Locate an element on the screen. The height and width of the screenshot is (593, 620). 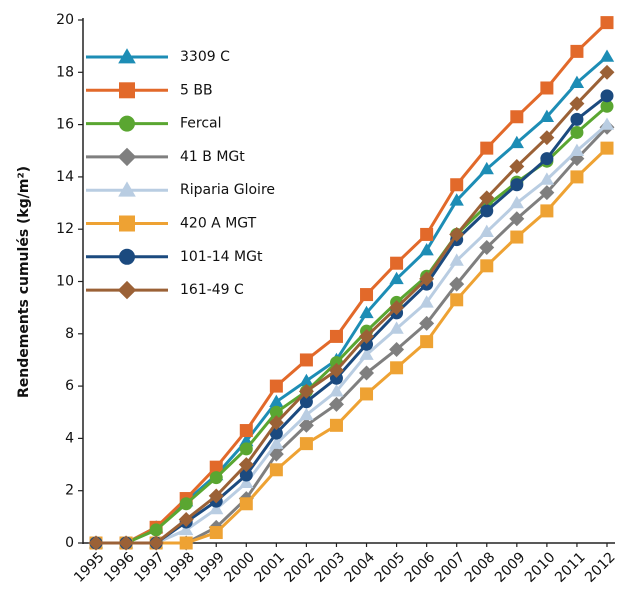
x-tick-label: 2008 is located at coordinates (480, 567).